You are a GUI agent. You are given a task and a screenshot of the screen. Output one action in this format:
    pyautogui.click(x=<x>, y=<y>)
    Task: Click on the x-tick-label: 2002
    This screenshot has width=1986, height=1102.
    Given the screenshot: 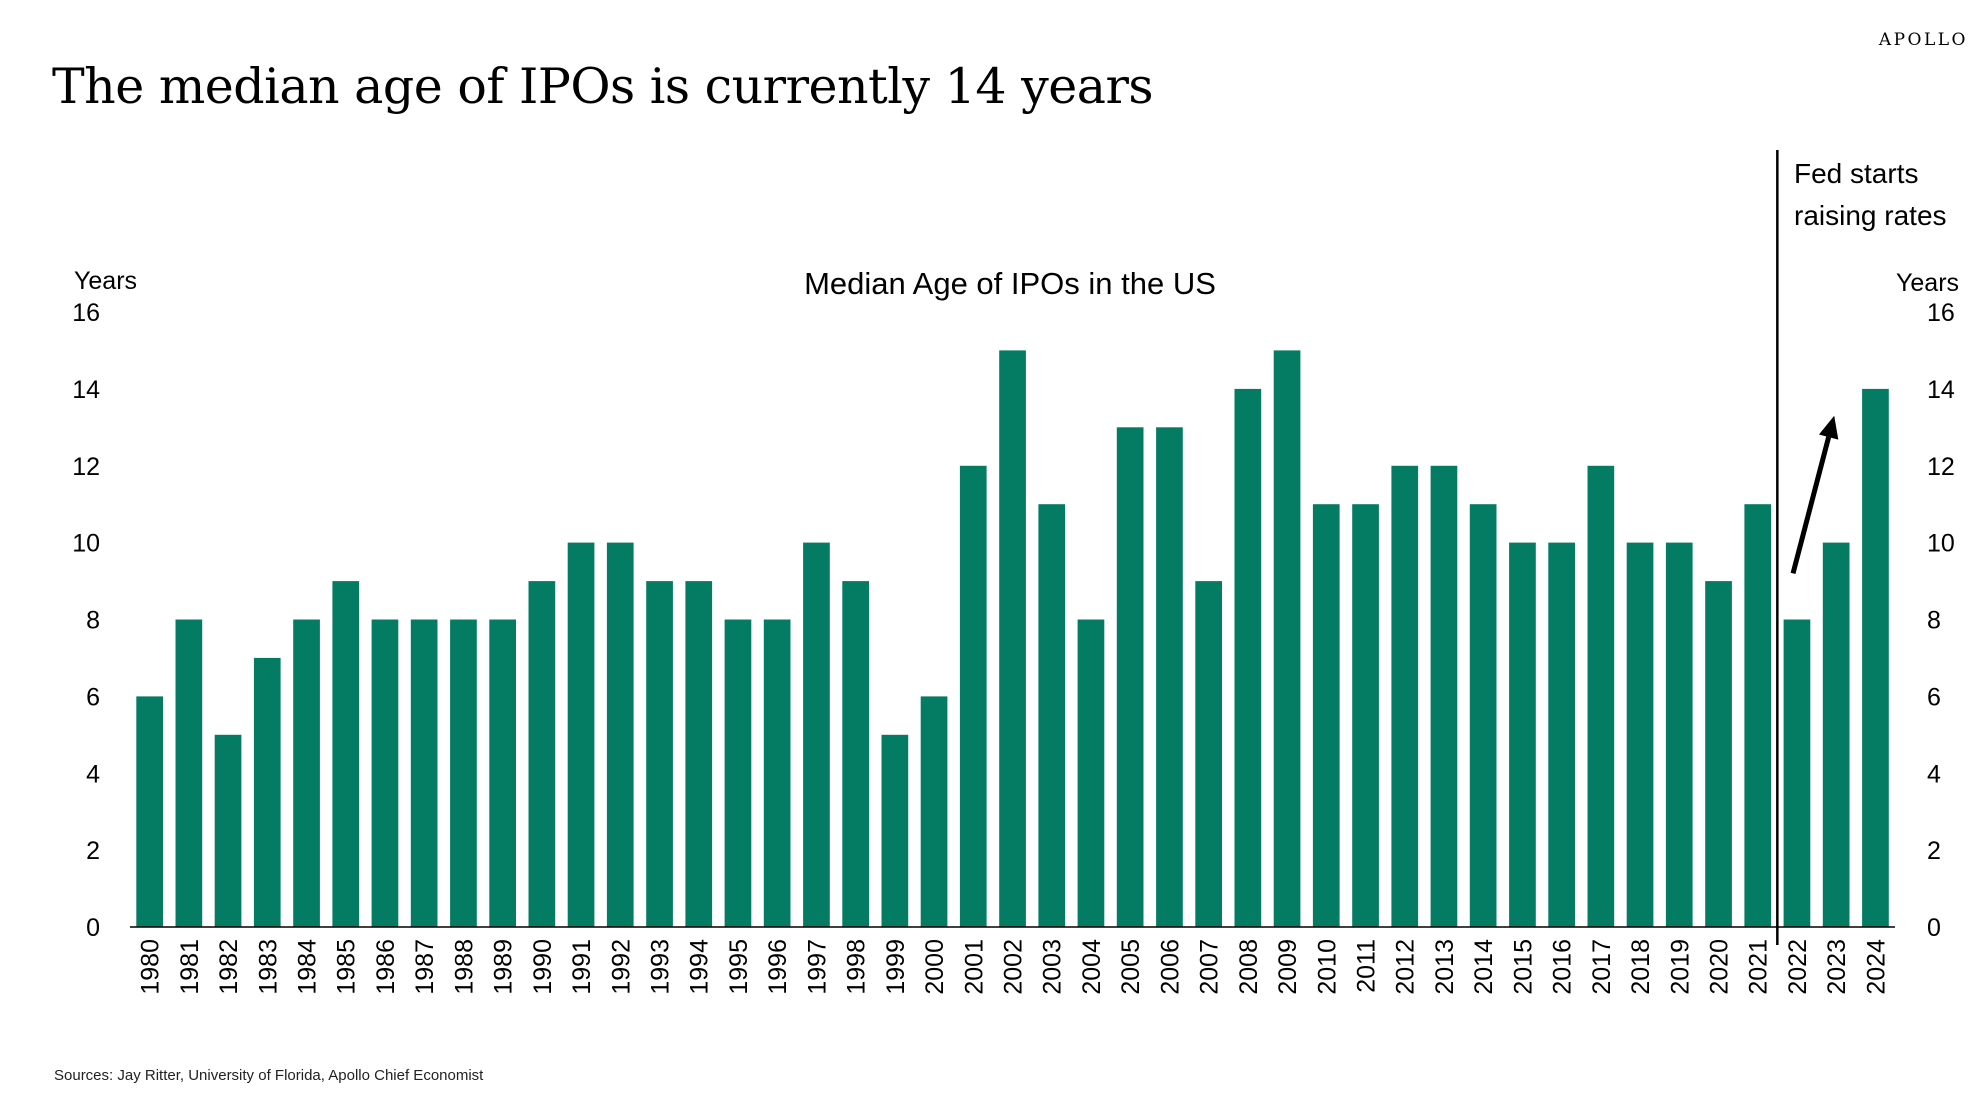 What is the action you would take?
    pyautogui.click(x=1014, y=967)
    